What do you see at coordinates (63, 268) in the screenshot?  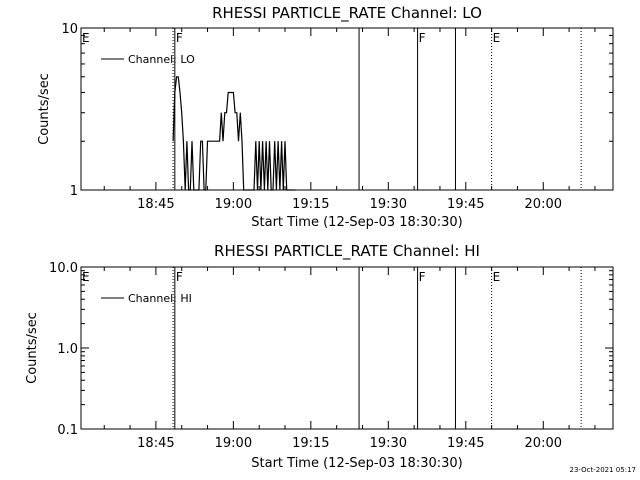 I see `y-tick-label: 10.0` at bounding box center [63, 268].